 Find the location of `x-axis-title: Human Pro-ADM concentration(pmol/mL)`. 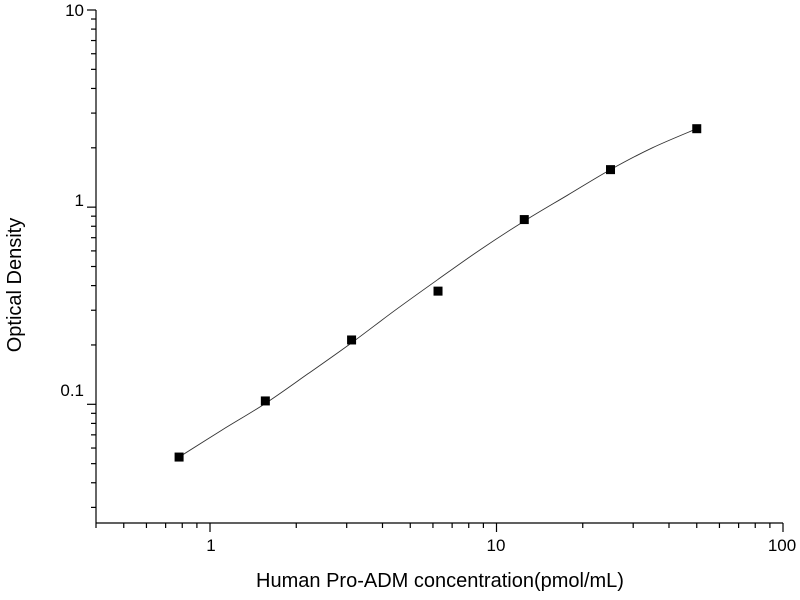

x-axis-title: Human Pro-ADM concentration(pmol/mL) is located at coordinates (440, 581).